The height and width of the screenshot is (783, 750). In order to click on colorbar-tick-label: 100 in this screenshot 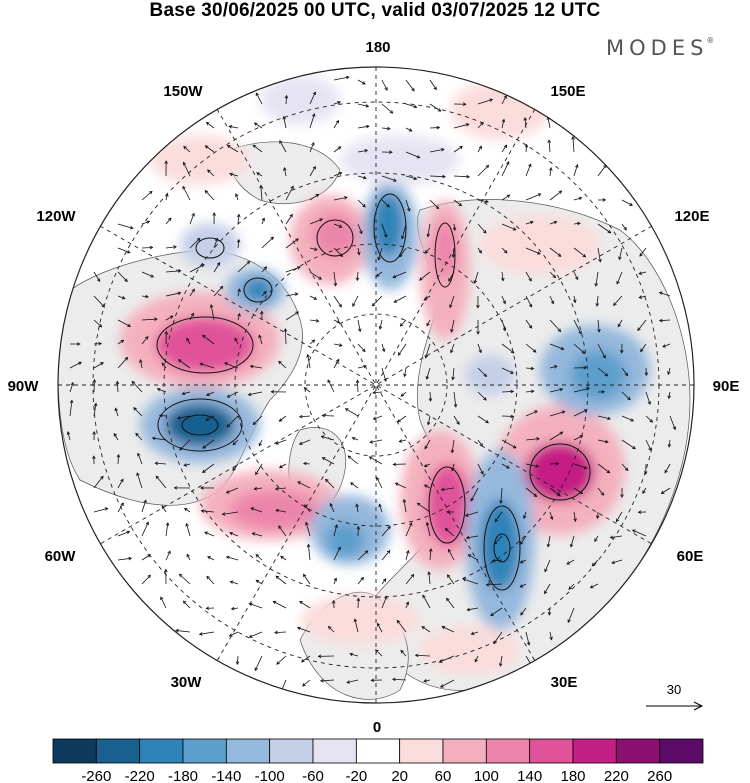, I will do `click(486, 775)`.